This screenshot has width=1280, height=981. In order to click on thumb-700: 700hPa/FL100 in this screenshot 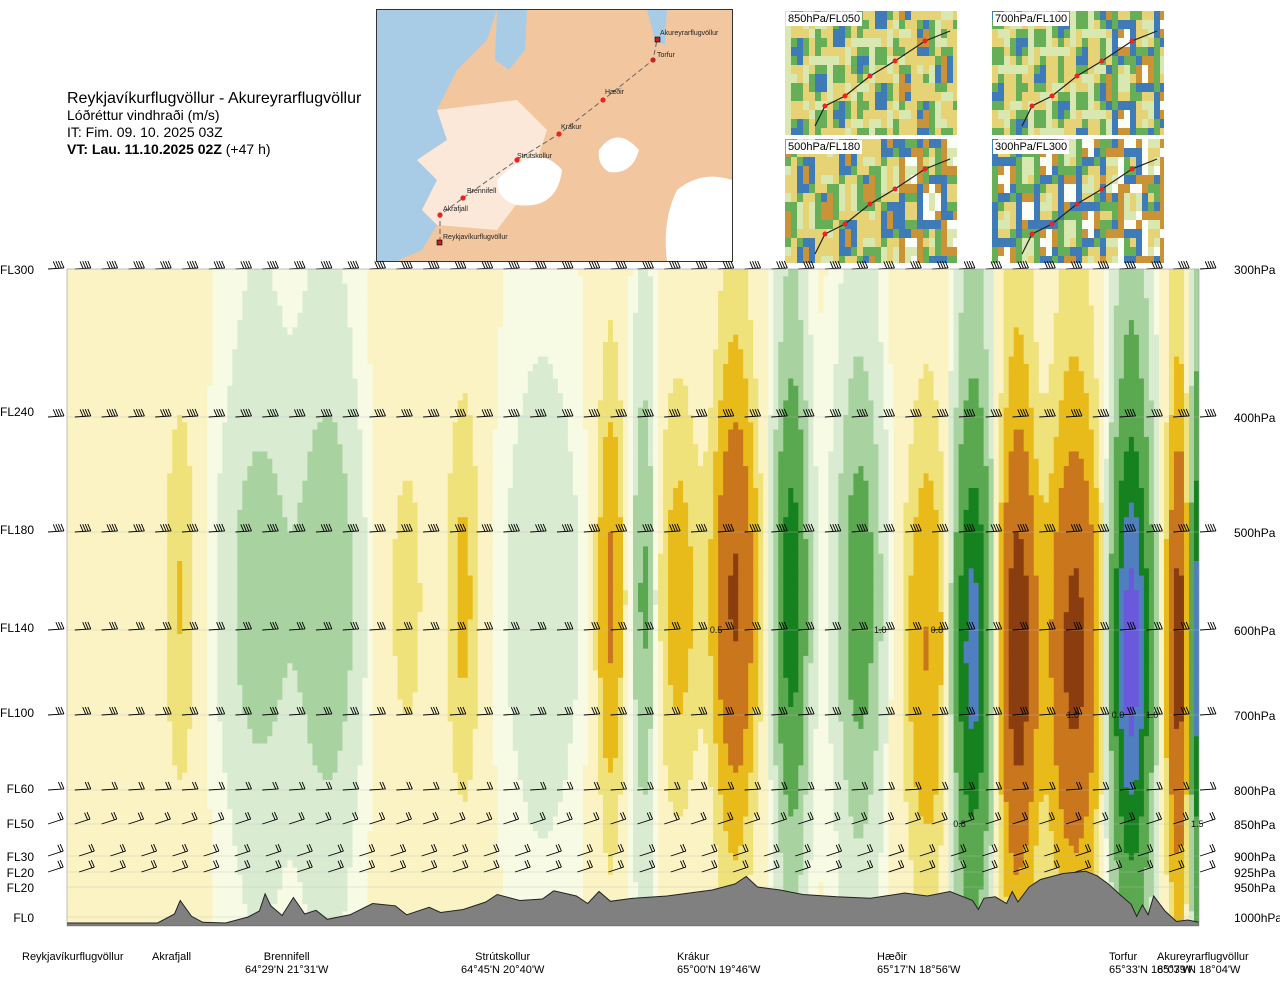, I will do `click(1078, 73)`.